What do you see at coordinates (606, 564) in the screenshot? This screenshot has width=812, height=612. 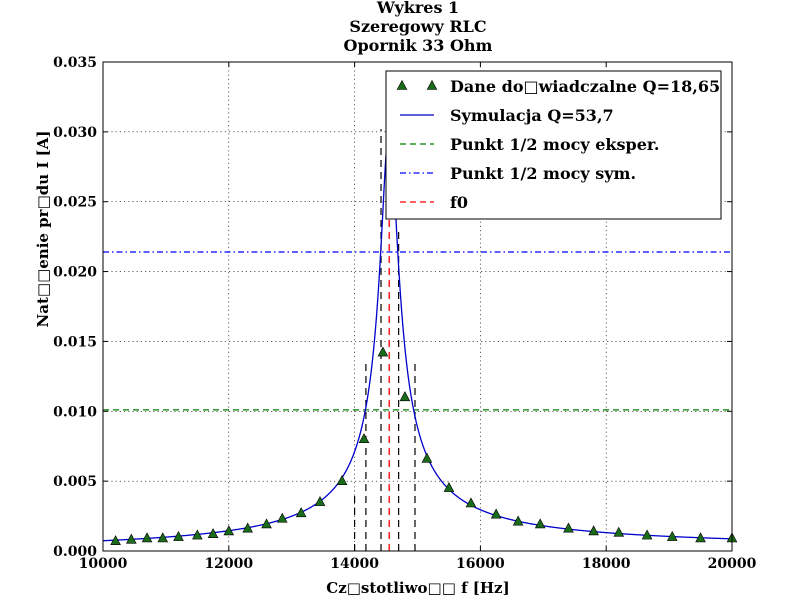 I see `x-tick-label: 18000` at bounding box center [606, 564].